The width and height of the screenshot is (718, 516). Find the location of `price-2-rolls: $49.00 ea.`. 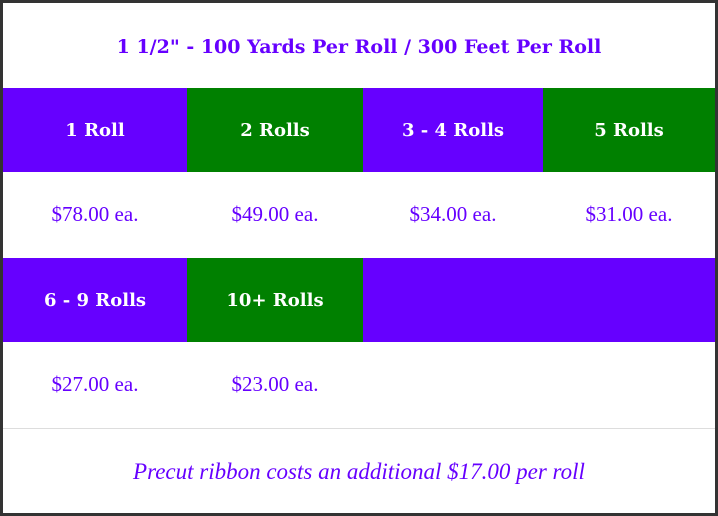

price-2-rolls: $49.00 ea. is located at coordinates (275, 214).